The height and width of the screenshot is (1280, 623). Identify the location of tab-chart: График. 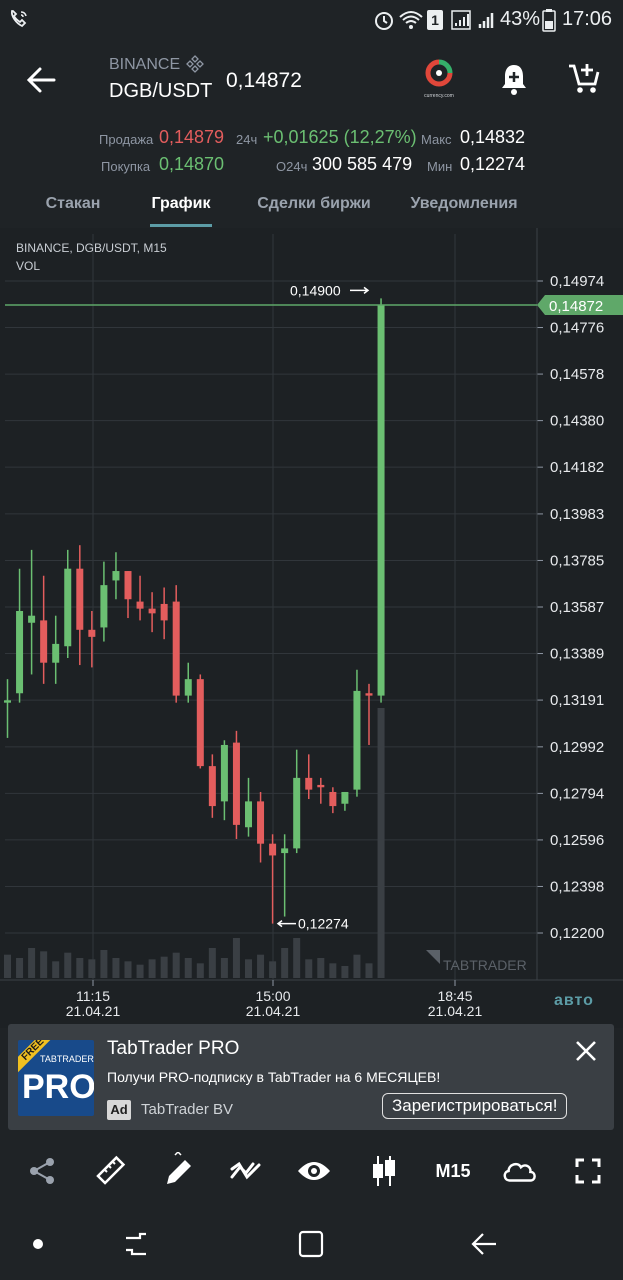
(181, 203).